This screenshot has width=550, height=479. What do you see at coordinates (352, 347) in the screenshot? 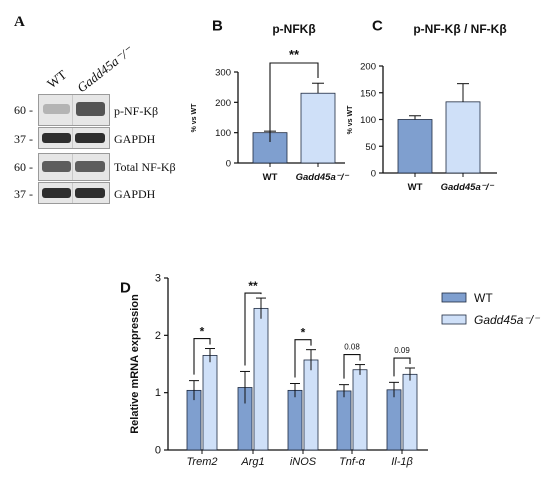
I see `significance-label: 0.08` at bounding box center [352, 347].